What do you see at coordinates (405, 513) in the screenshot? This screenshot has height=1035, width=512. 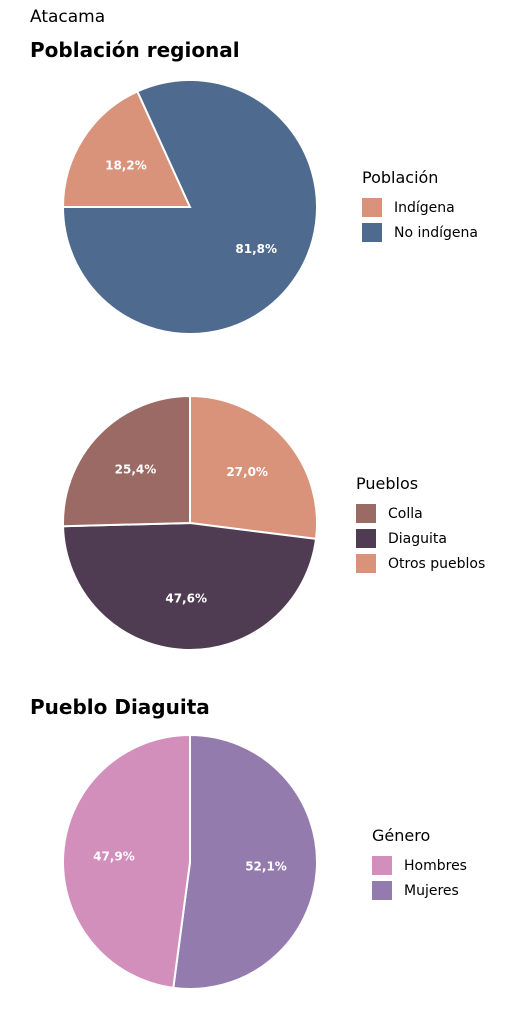 I see `legend-label: Colla` at bounding box center [405, 513].